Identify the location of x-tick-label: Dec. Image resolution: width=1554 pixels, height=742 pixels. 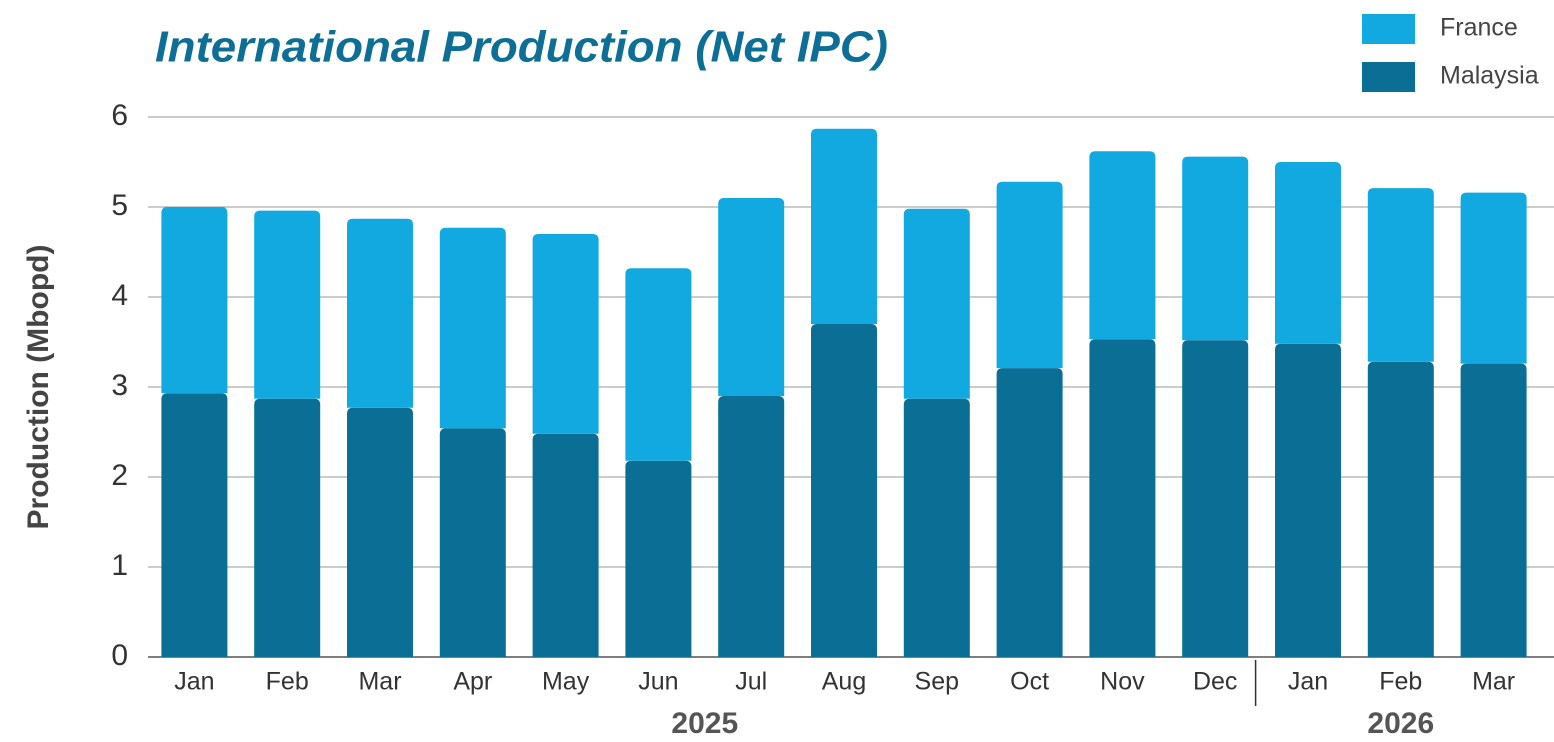
(1215, 682).